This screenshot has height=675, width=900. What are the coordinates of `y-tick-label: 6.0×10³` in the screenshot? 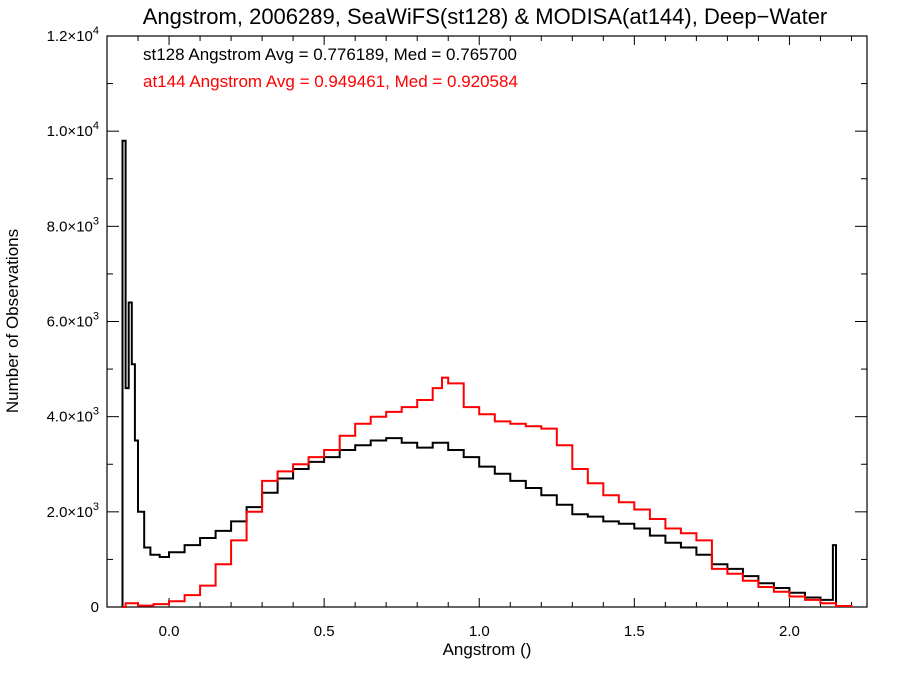 It's located at (73, 321).